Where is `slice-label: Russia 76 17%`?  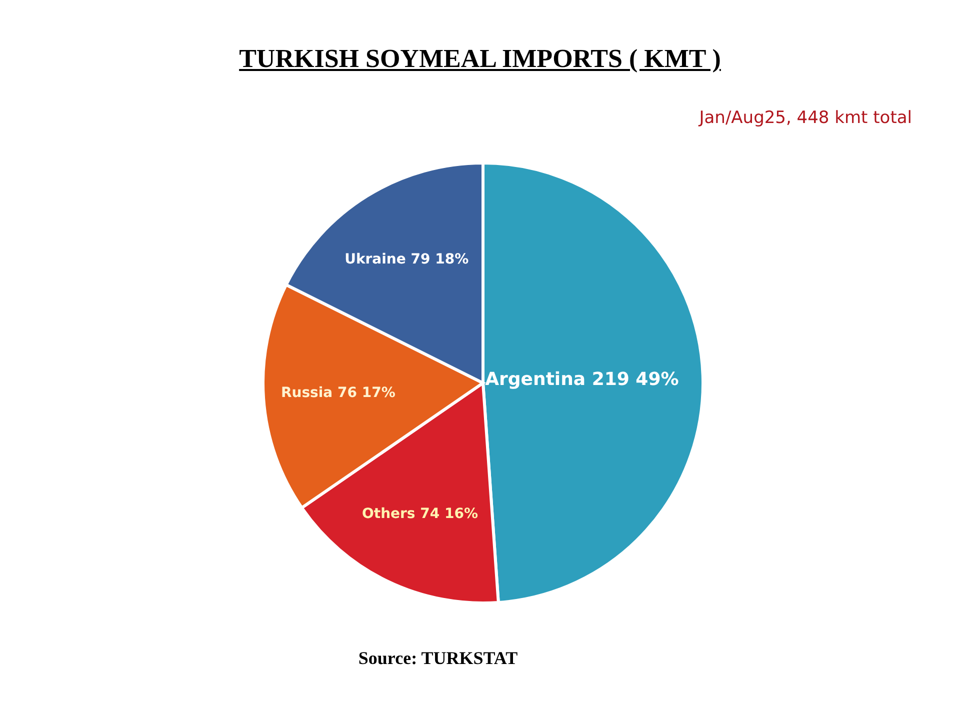
slice-label: Russia 76 17% is located at coordinates (338, 393).